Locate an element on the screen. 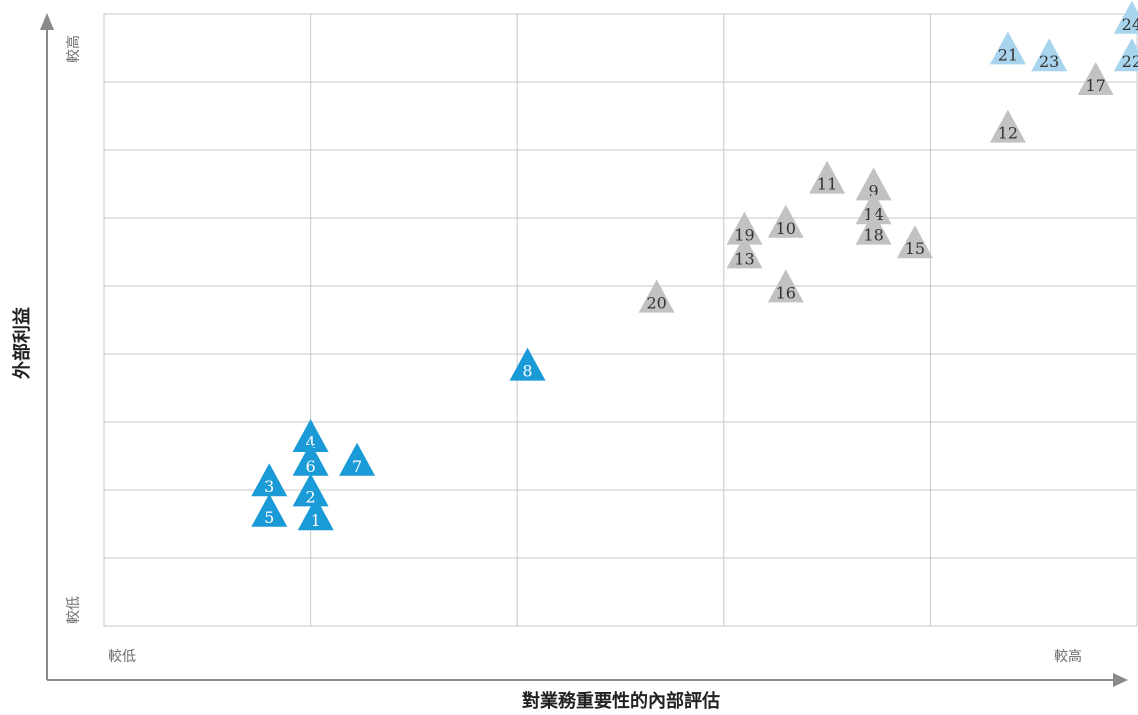 This screenshot has height=715, width=1138. y-axis-arrow-icon is located at coordinates (47, 21).